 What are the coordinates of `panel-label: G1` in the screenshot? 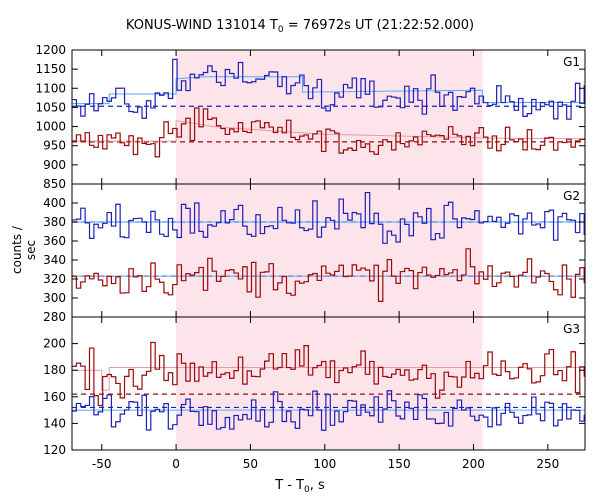 It's located at (571, 62).